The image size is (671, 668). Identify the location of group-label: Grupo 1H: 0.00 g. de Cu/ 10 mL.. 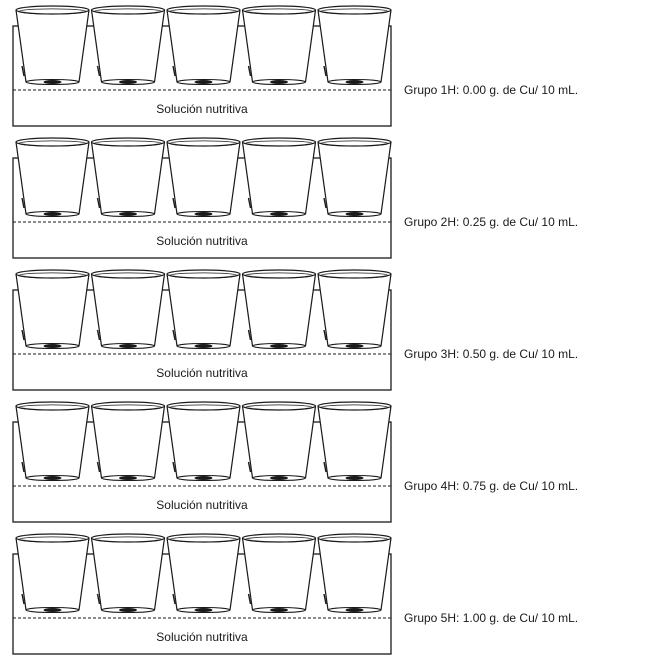
(491, 90).